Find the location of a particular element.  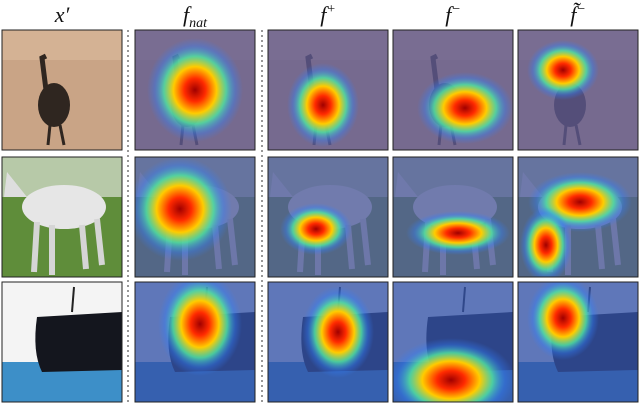

ship-hull is located at coordinates (78, 342).